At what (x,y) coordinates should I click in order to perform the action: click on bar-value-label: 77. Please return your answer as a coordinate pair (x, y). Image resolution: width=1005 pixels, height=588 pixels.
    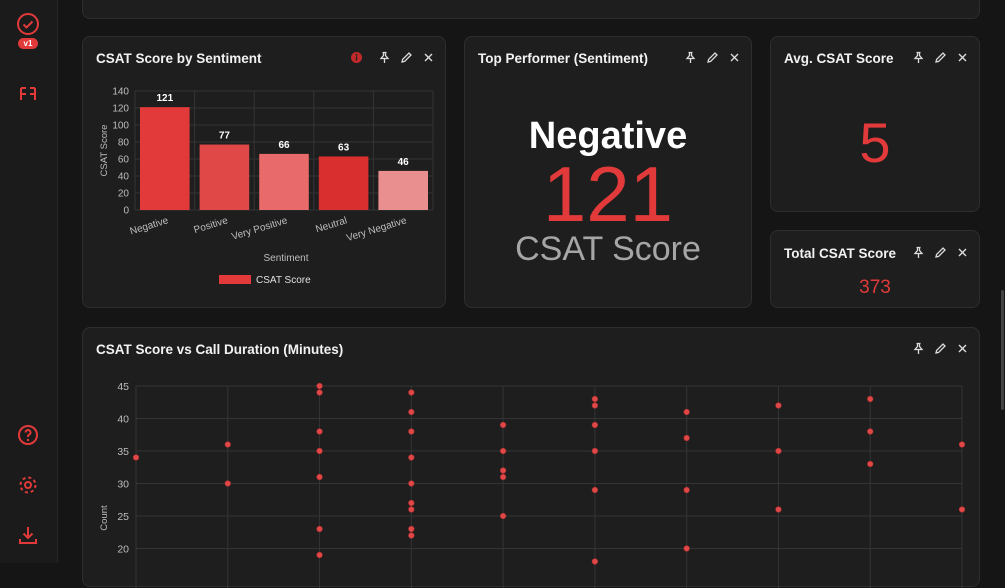
    Looking at the image, I should click on (225, 136).